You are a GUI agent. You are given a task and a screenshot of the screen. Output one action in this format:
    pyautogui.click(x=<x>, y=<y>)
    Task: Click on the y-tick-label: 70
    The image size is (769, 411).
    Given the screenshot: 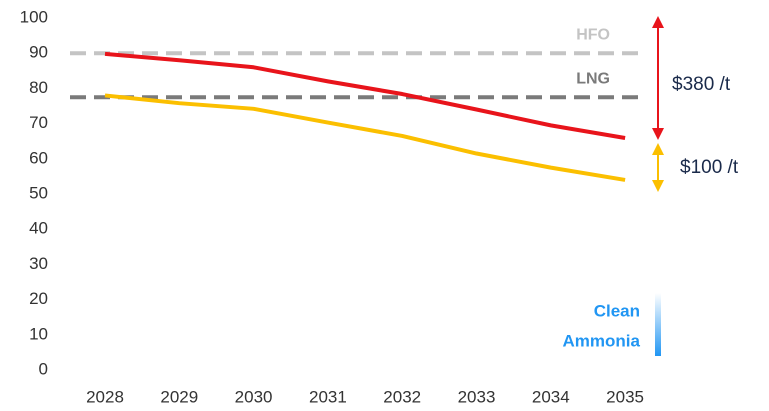 What is the action you would take?
    pyautogui.click(x=38, y=122)
    